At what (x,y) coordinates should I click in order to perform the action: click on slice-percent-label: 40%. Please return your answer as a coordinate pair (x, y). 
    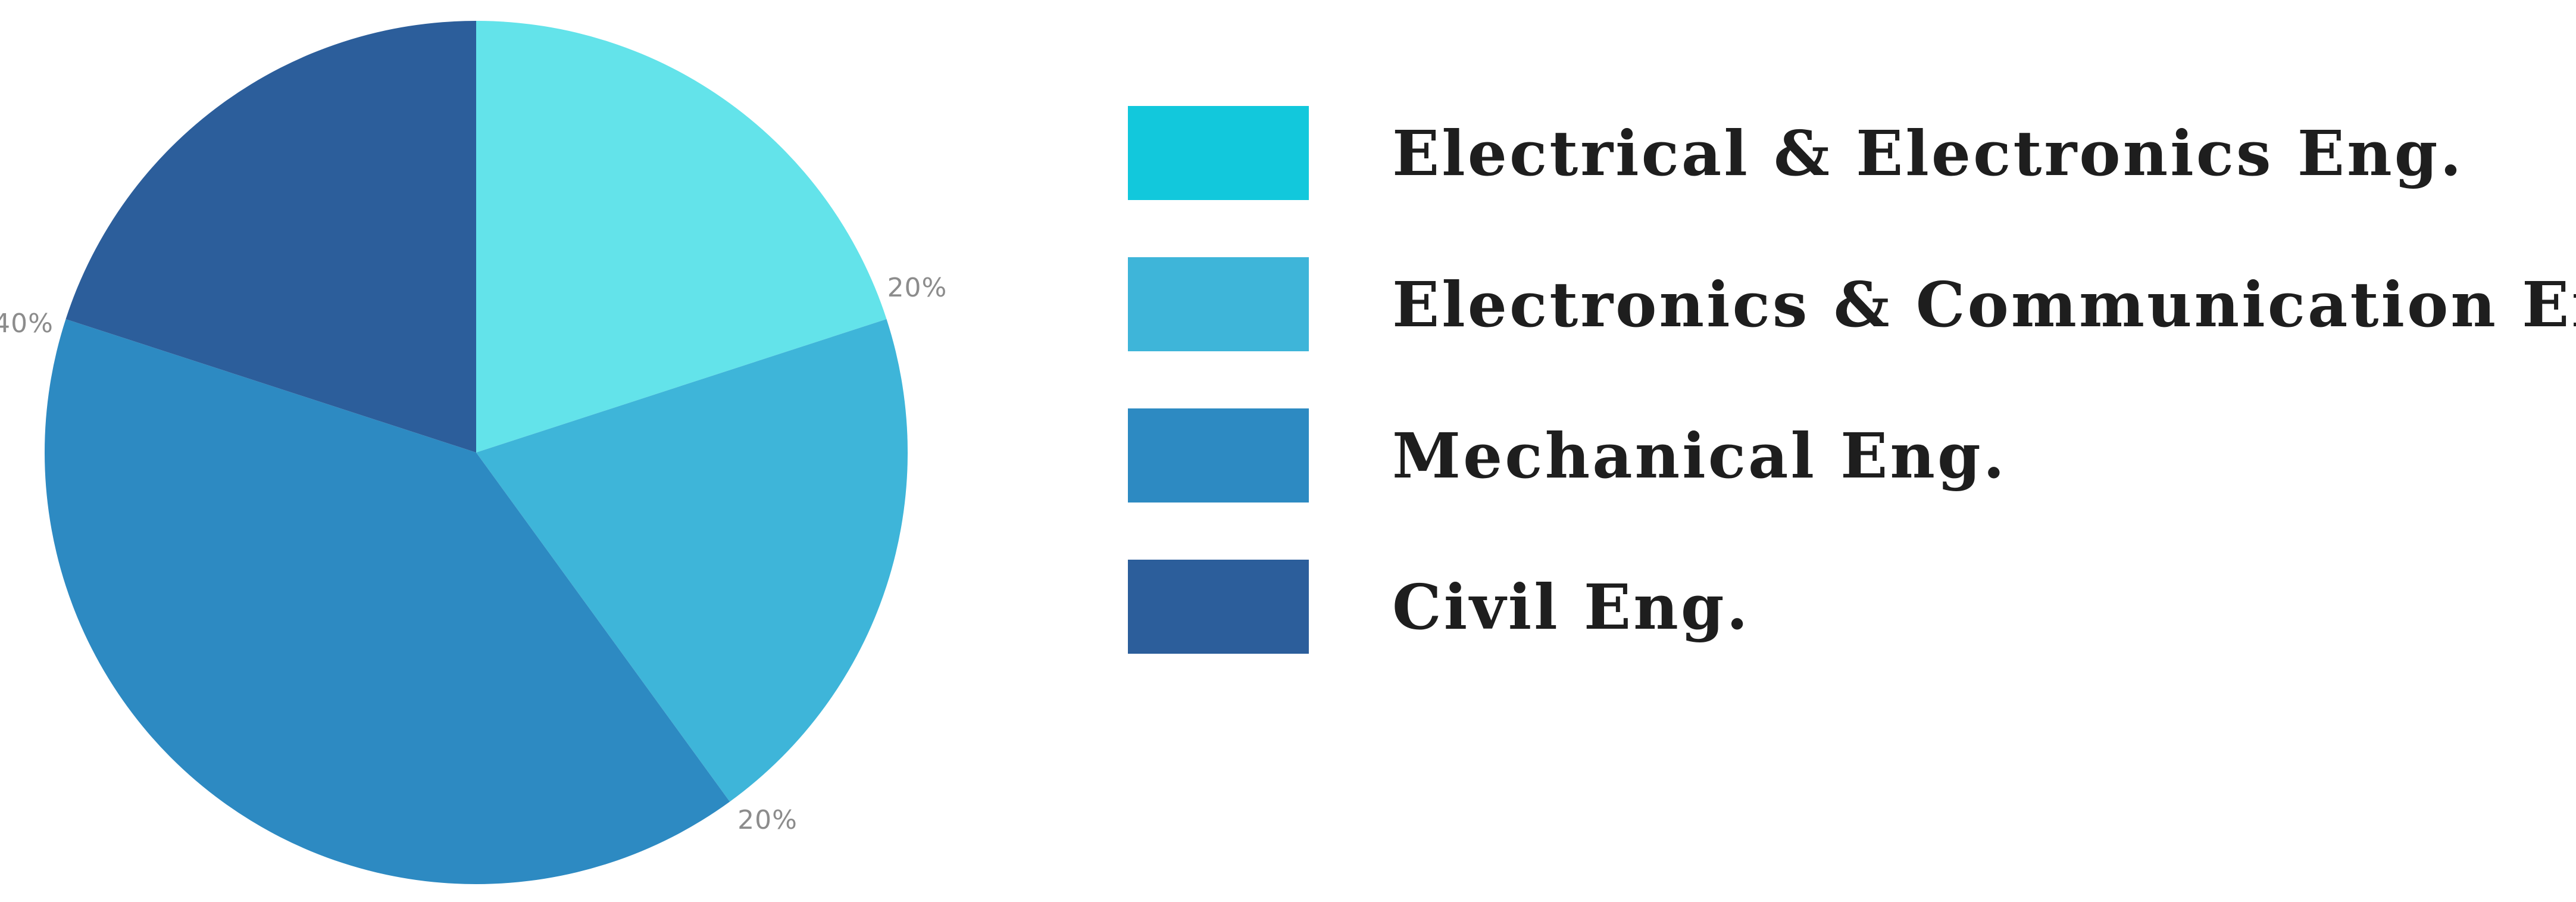
    Looking at the image, I should click on (27, 323).